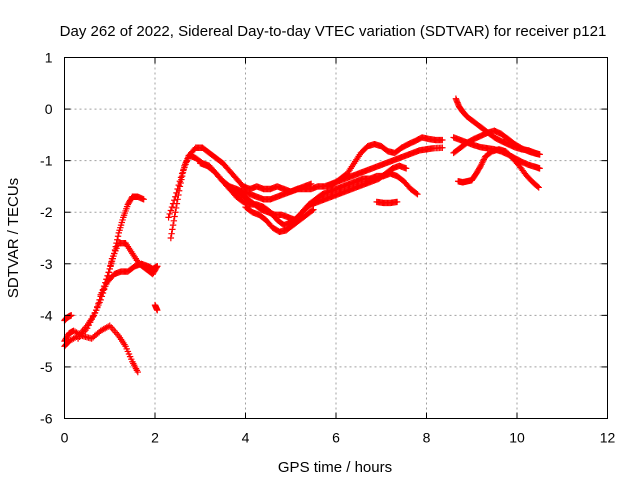 The image size is (640, 480). Describe the element at coordinates (608, 438) in the screenshot. I see `x-tick-label: 12` at that location.